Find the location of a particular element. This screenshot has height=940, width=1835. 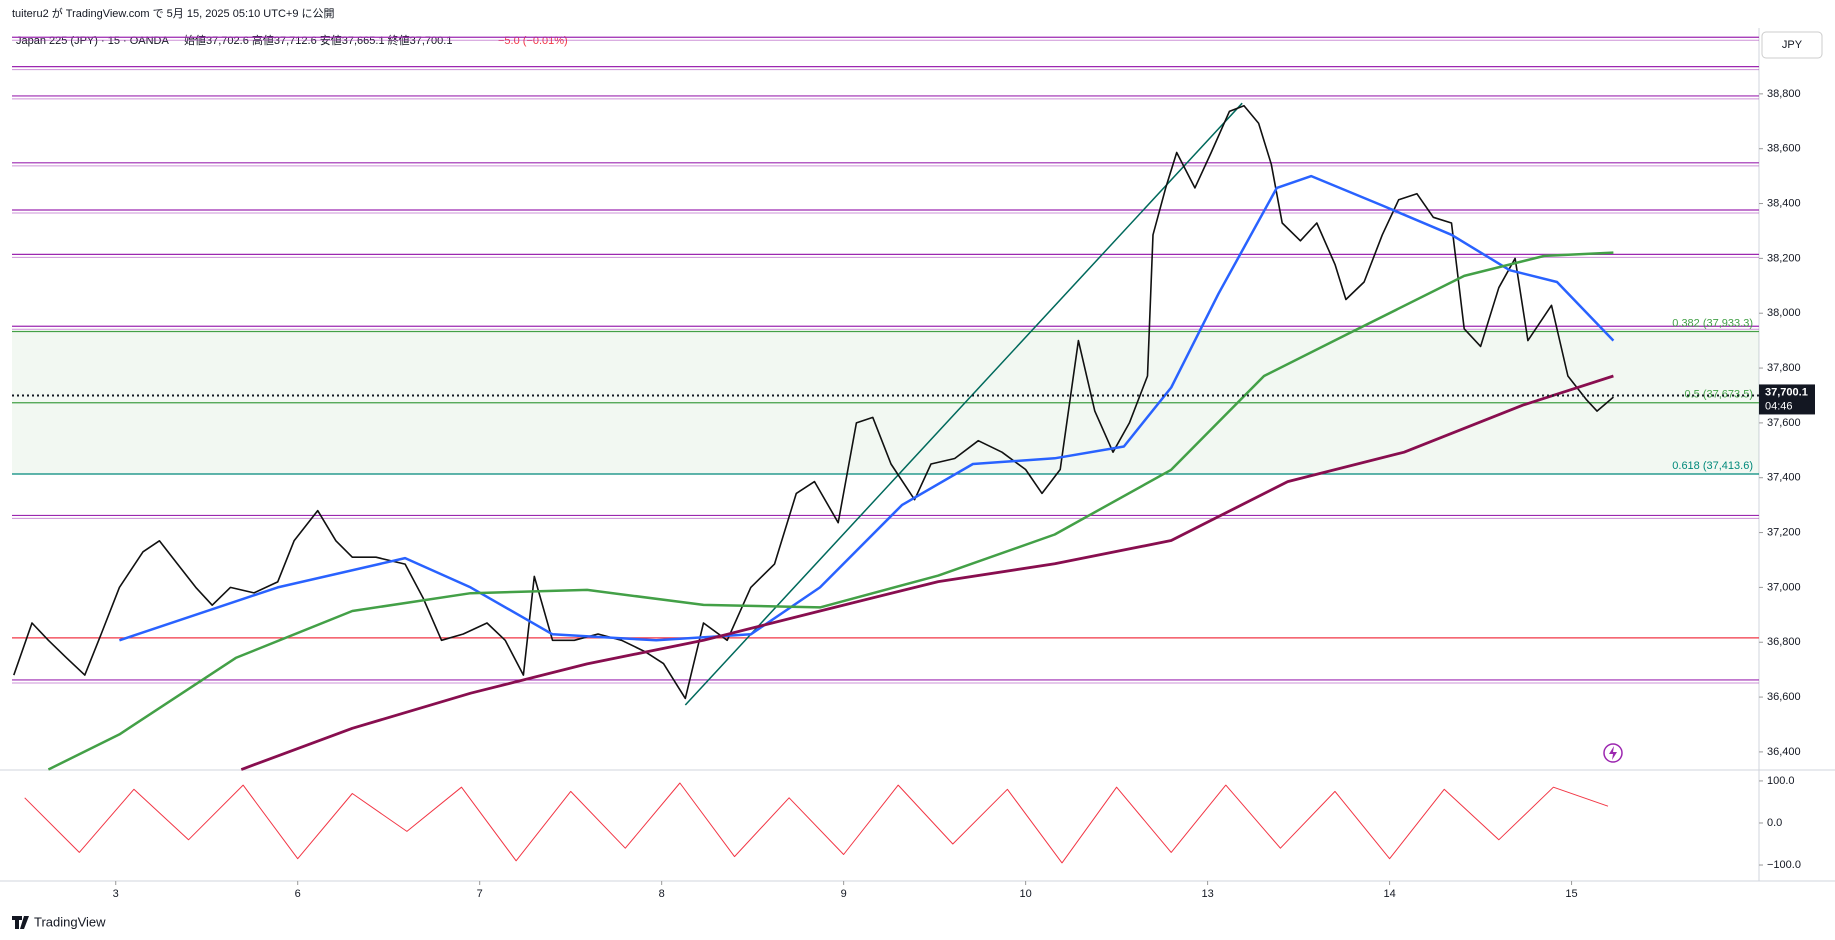

y-tick-label: 37,200 is located at coordinates (1784, 532).